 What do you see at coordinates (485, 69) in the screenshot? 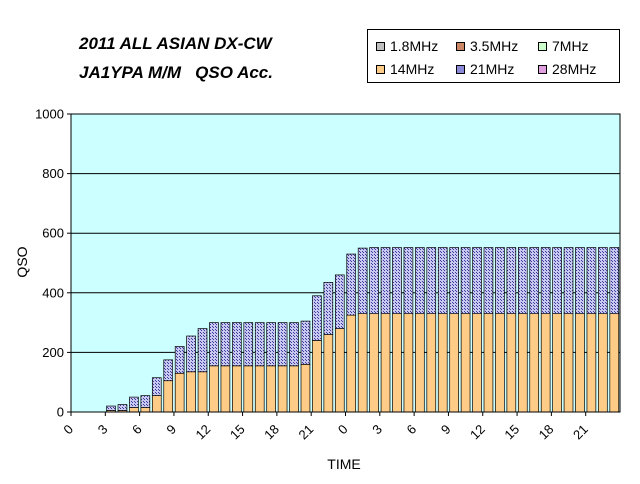
I see `legend-item: 21MHz` at bounding box center [485, 69].